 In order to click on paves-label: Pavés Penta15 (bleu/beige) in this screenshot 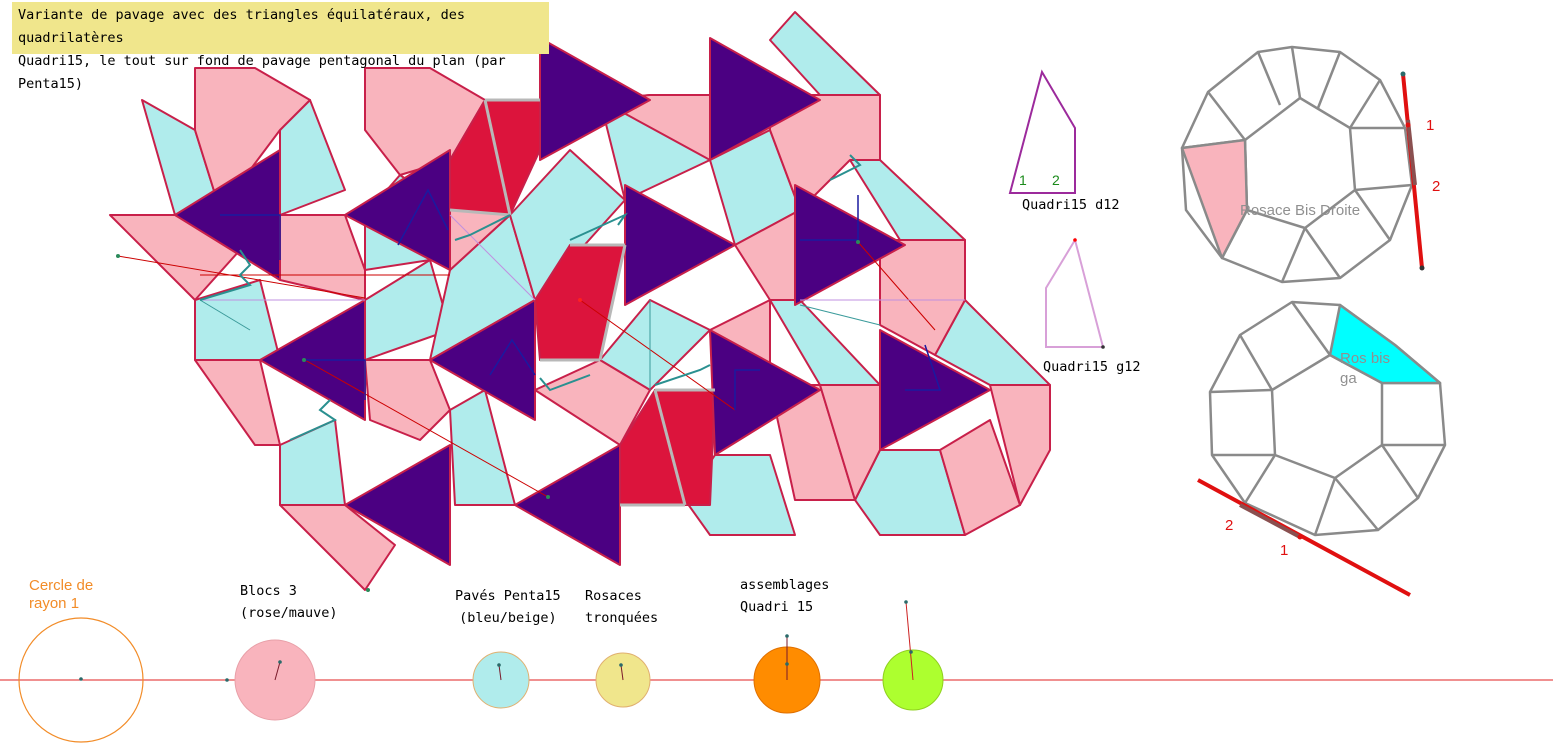, I will do `click(508, 607)`.